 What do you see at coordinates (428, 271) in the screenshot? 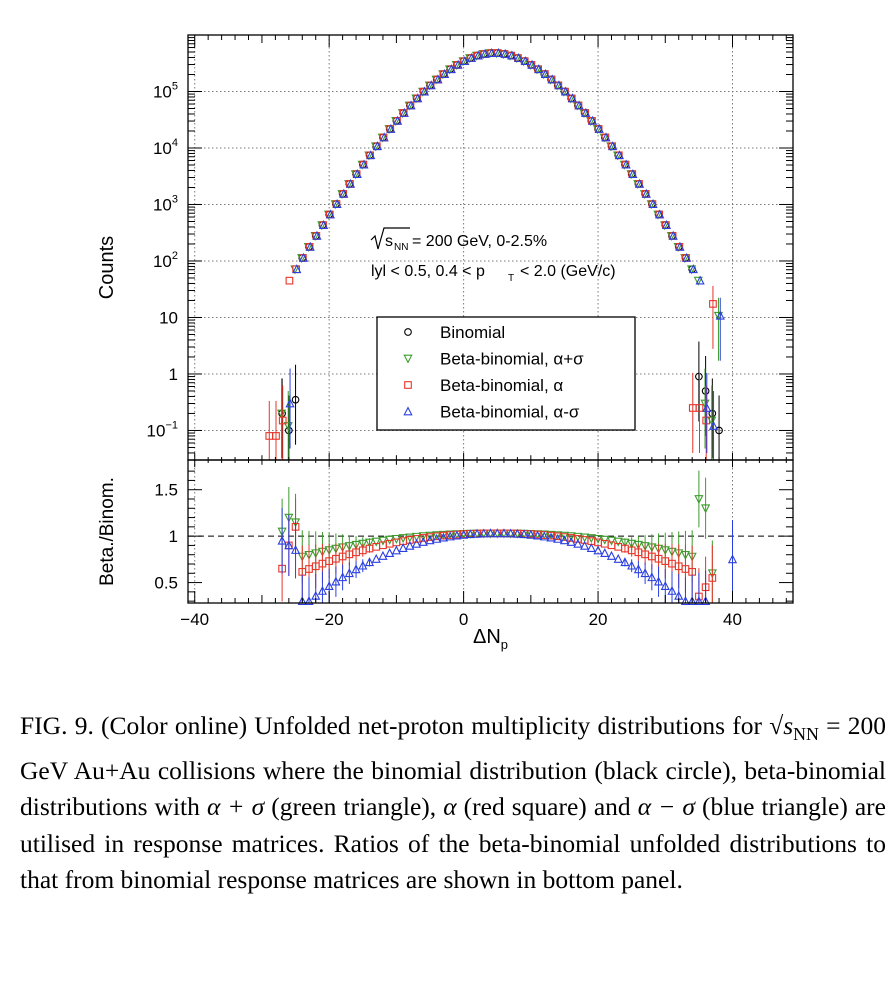
I see `svg-text: lyl < 0.5, 0.4 < p` at bounding box center [428, 271].